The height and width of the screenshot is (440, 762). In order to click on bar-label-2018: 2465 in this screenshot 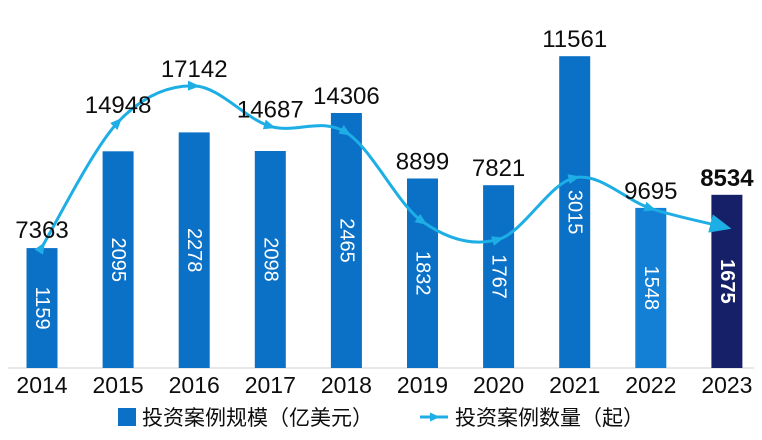, I will do `click(346, 240)`.